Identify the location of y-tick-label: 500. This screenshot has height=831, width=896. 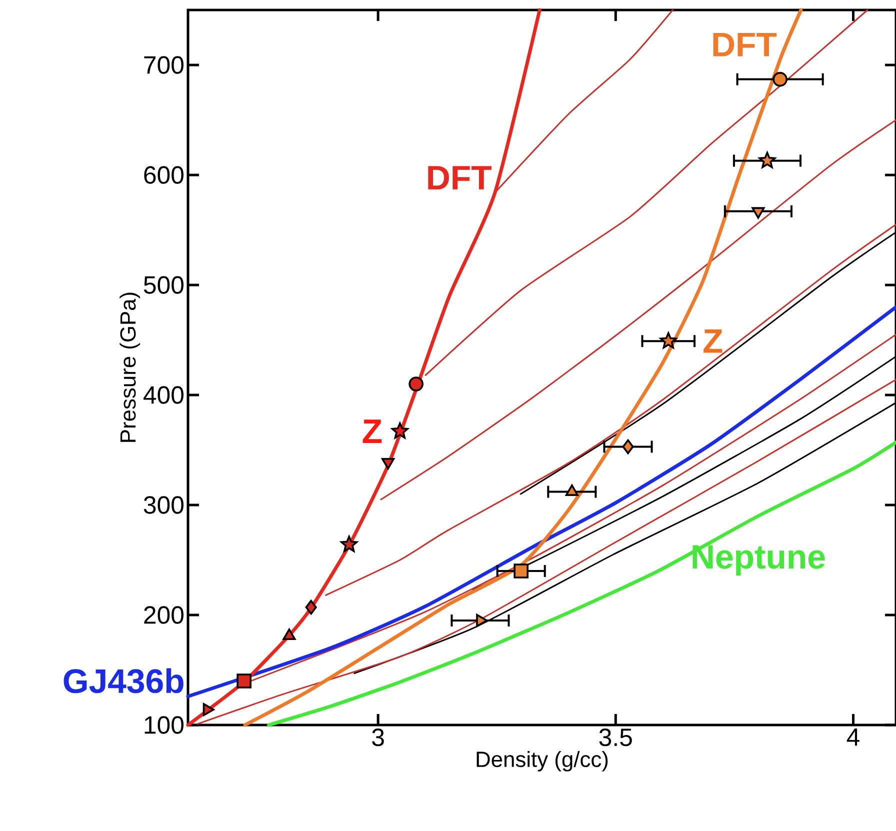
(164, 285).